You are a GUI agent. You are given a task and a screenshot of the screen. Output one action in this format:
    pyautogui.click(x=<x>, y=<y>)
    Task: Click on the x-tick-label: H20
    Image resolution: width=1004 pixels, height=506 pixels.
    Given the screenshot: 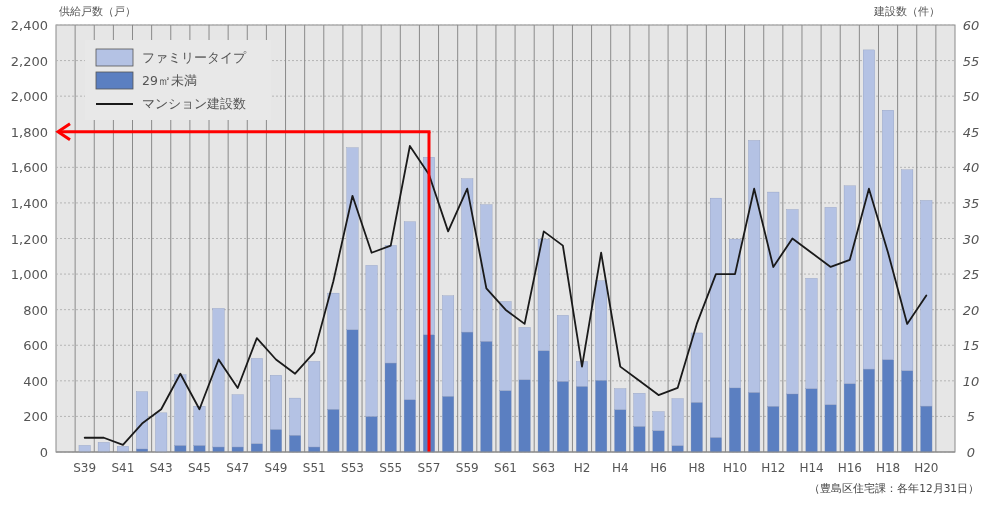 What is the action you would take?
    pyautogui.click(x=926, y=468)
    